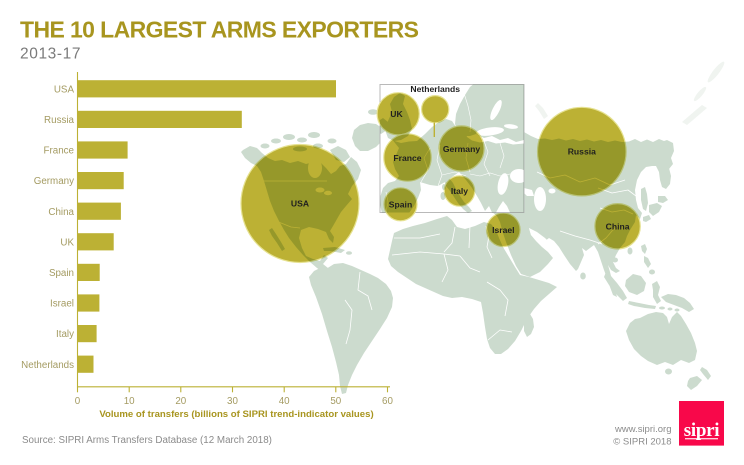  Describe the element at coordinates (643, 429) in the screenshot. I see `svg-text: www.sipri.org` at that location.